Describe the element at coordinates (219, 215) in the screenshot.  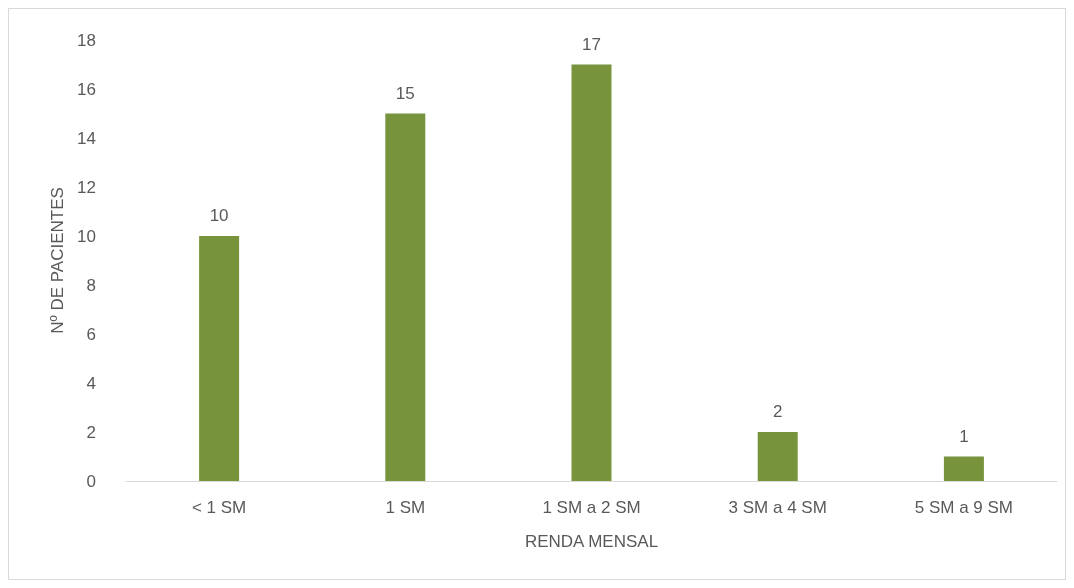
I see `data-label: 10` at that location.